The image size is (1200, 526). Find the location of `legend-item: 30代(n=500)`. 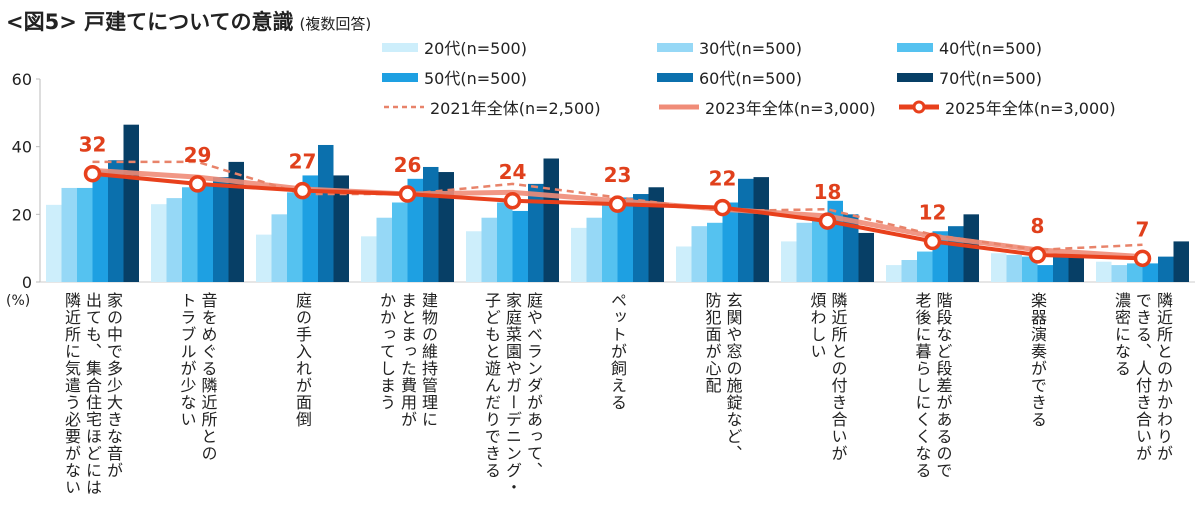

legend-item: 30代(n=500) is located at coordinates (729, 47).